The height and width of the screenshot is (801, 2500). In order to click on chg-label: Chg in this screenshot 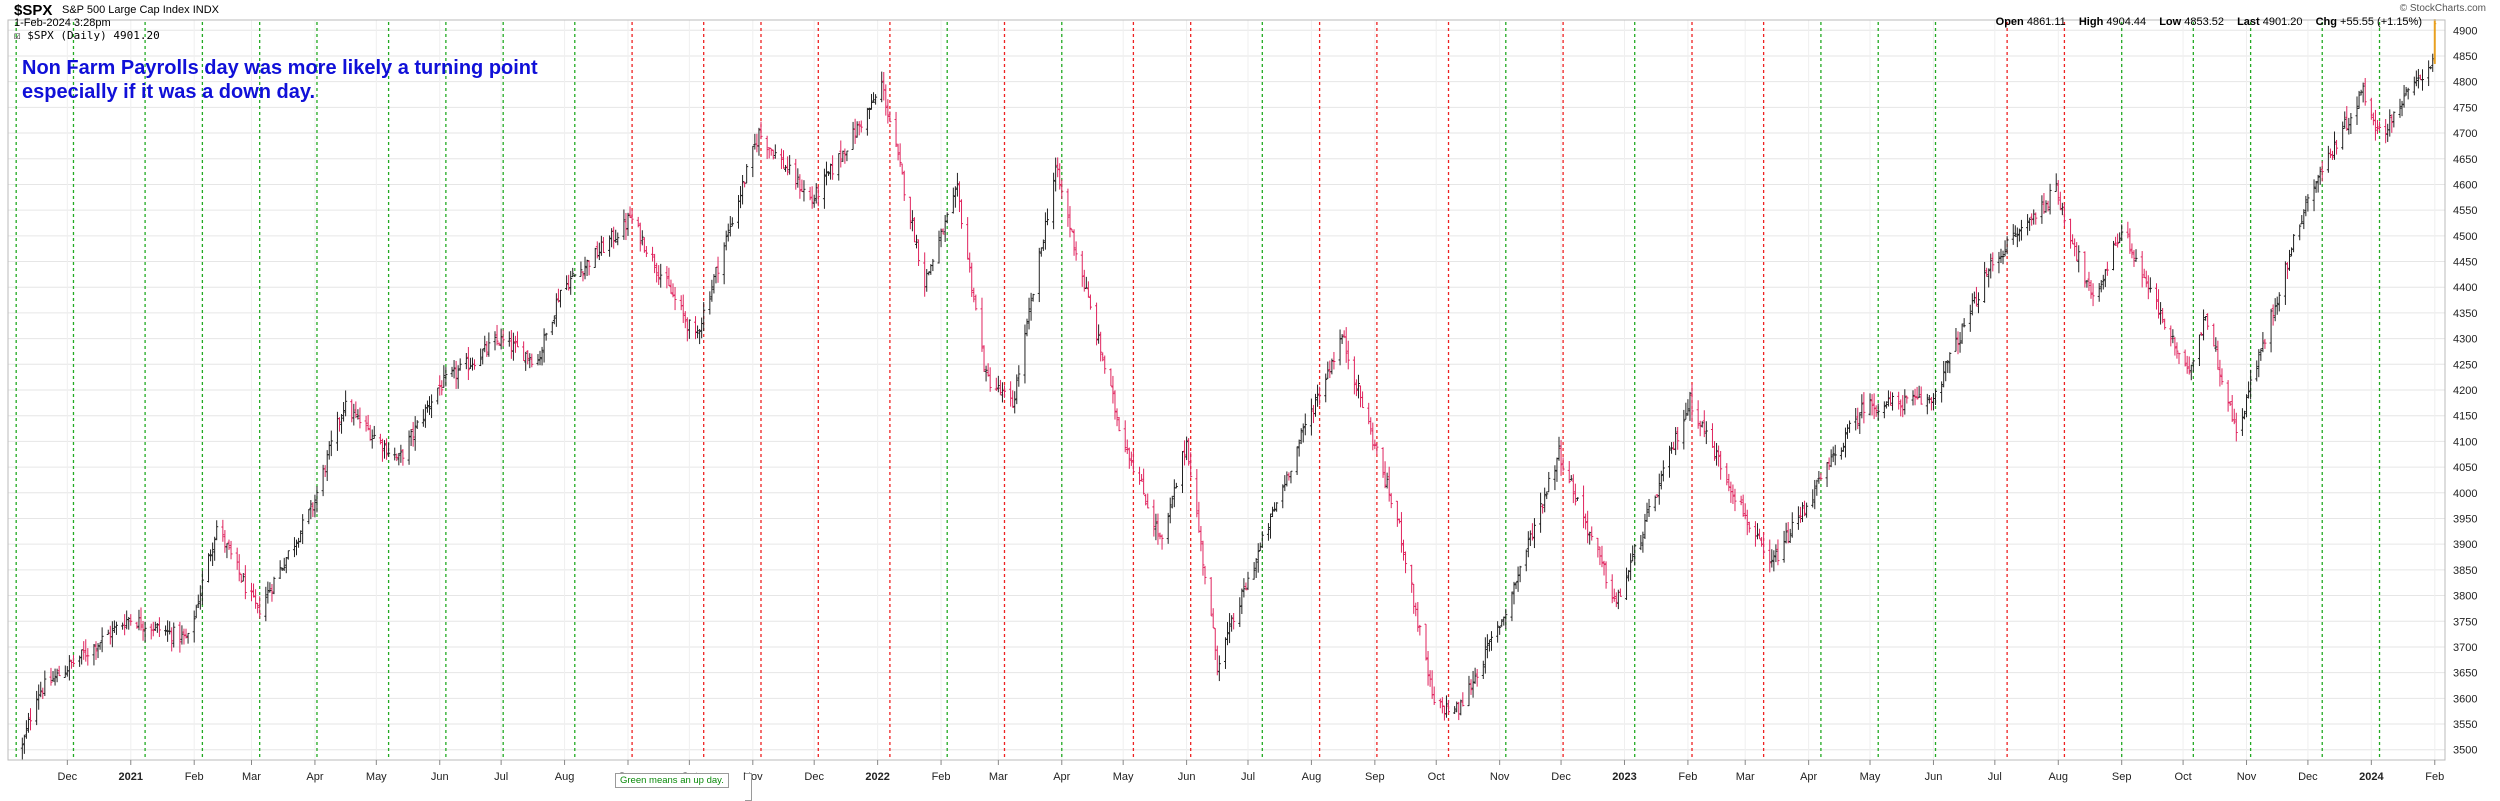, I will do `click(2326, 22)`.